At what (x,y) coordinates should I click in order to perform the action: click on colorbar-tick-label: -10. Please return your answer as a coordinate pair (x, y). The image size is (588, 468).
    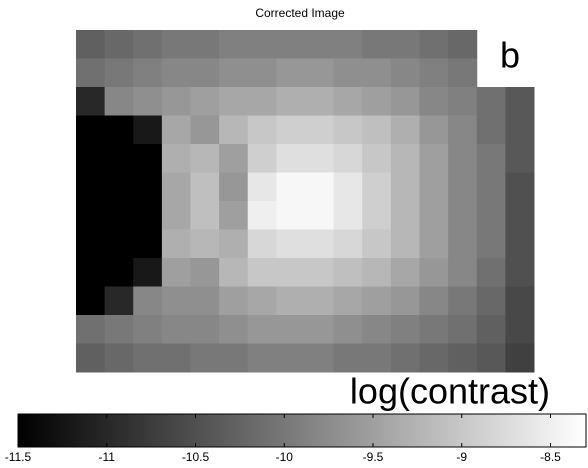
    Looking at the image, I should click on (285, 457).